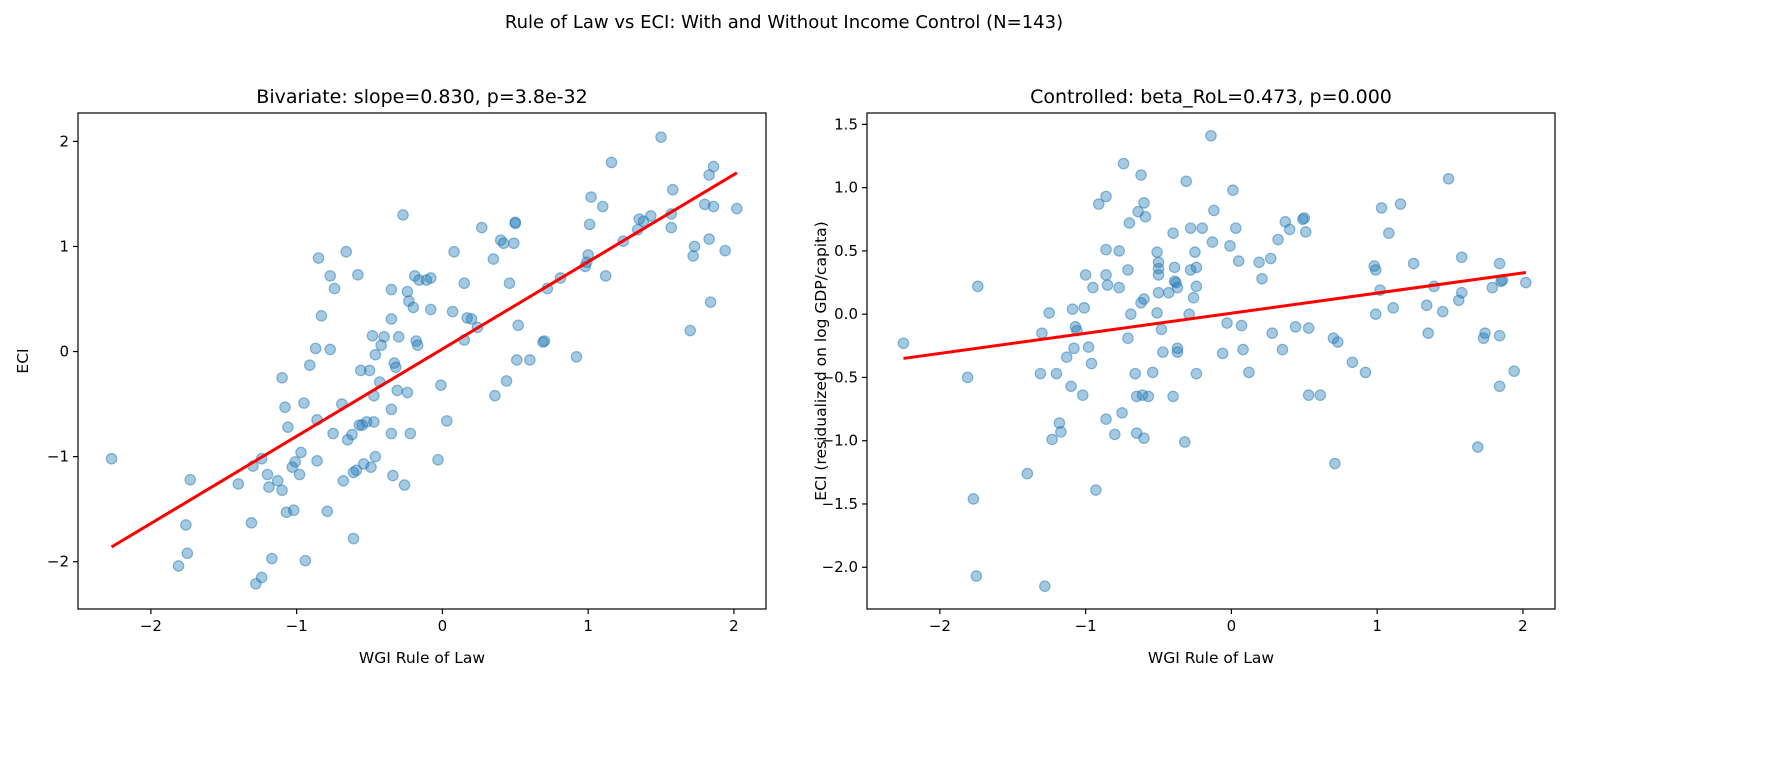  What do you see at coordinates (588, 626) in the screenshot?
I see `x-tick-label: 1` at bounding box center [588, 626].